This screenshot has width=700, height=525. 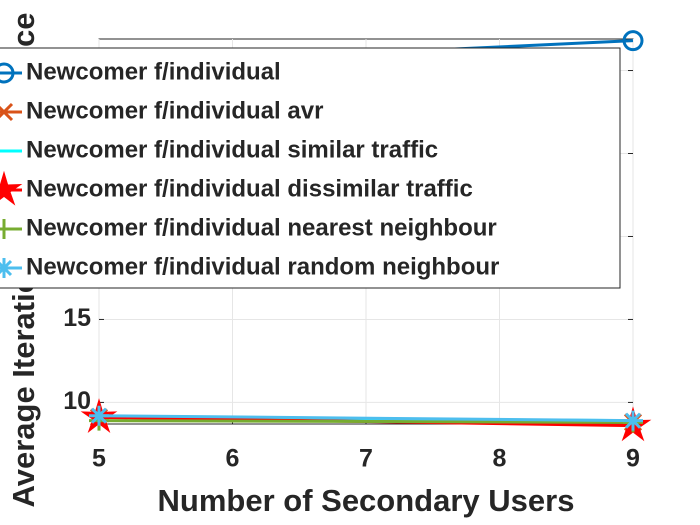 I want to click on y-tick-label: 15, so click(x=77, y=318).